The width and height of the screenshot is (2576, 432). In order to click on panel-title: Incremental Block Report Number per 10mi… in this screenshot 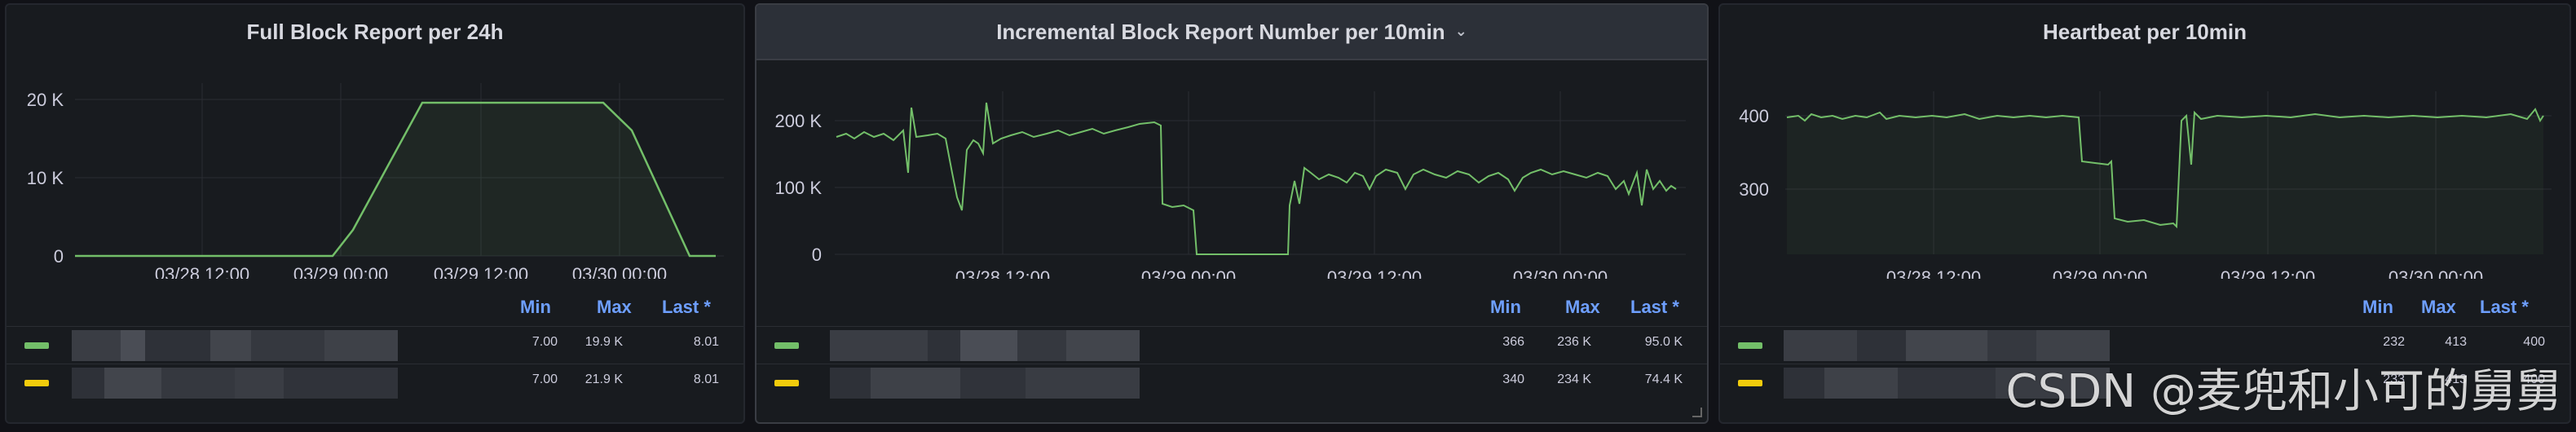, I will do `click(1231, 32)`.